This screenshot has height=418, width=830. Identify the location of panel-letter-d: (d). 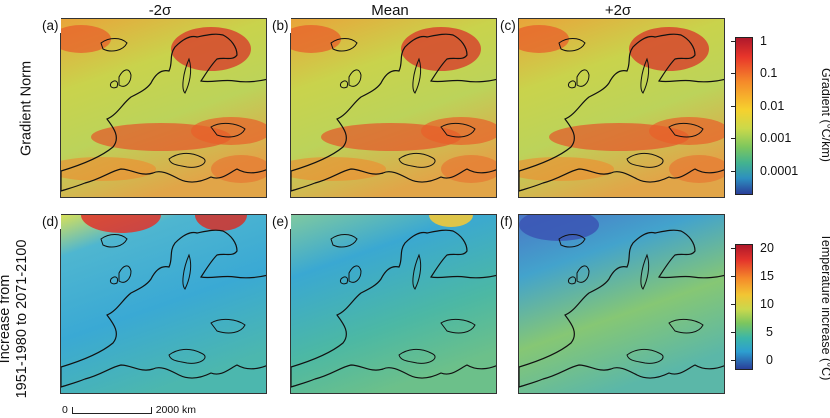
(50, 221).